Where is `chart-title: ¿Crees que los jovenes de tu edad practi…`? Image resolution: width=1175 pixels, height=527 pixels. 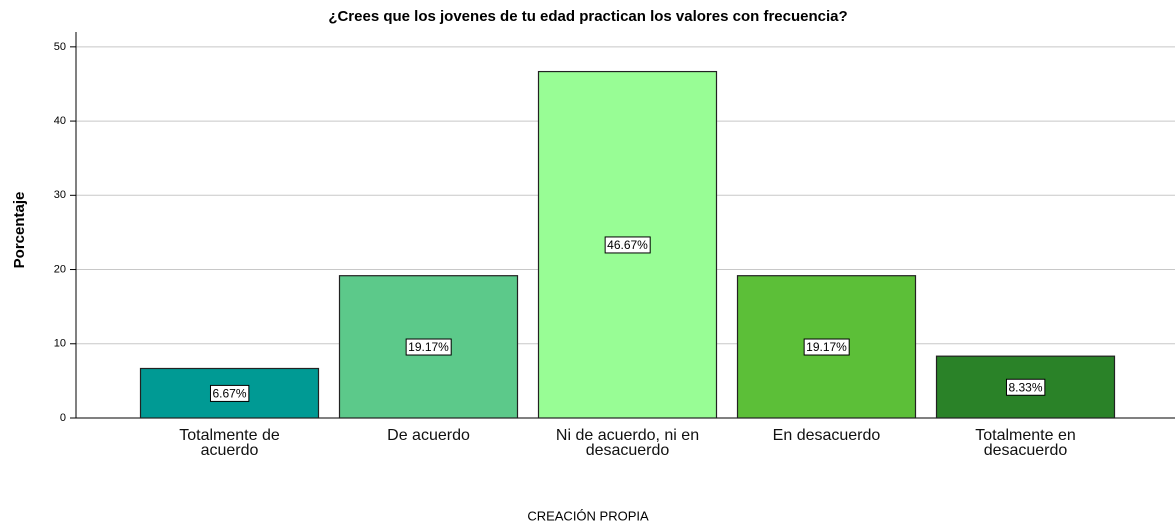
chart-title: ¿Crees que los jovenes de tu edad practi… is located at coordinates (587, 16).